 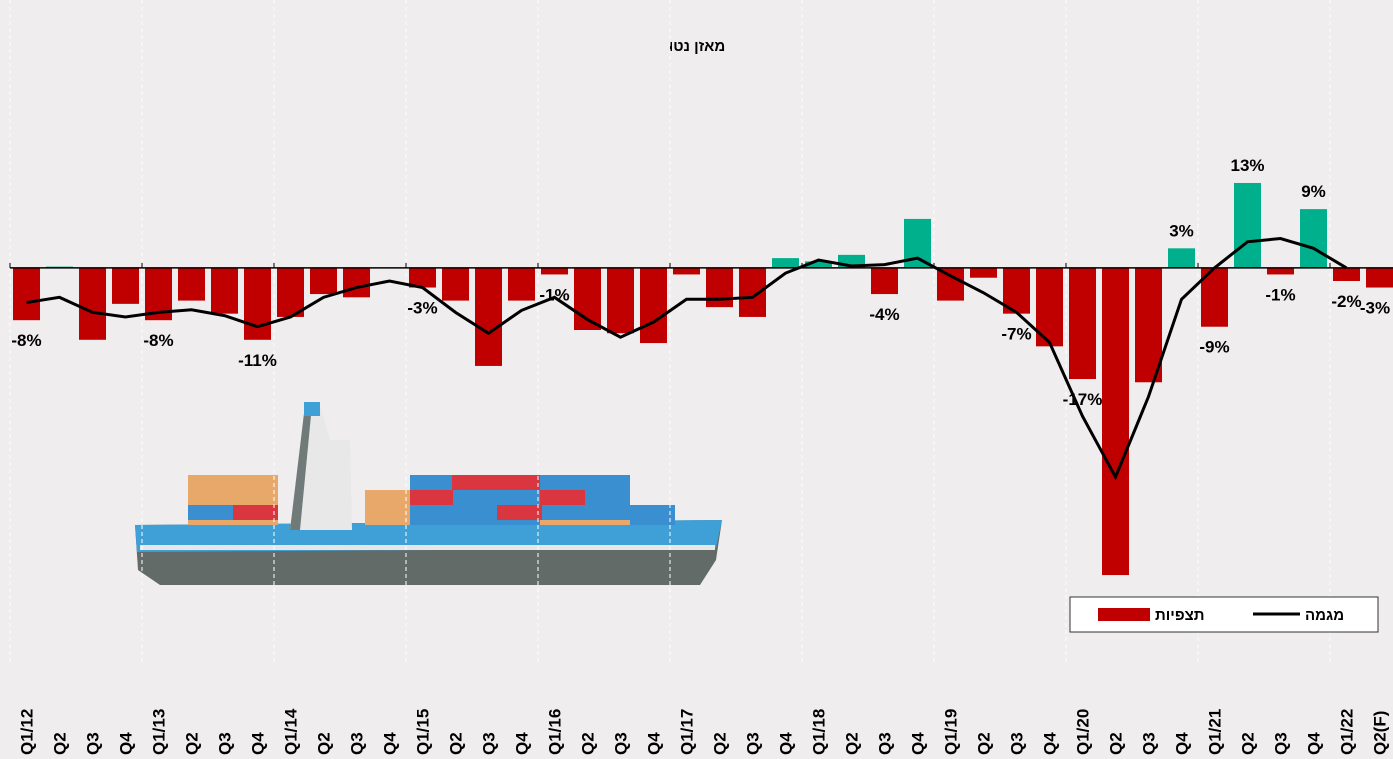 I want to click on x-tick-label: Q1/22, so click(x=1347, y=732).